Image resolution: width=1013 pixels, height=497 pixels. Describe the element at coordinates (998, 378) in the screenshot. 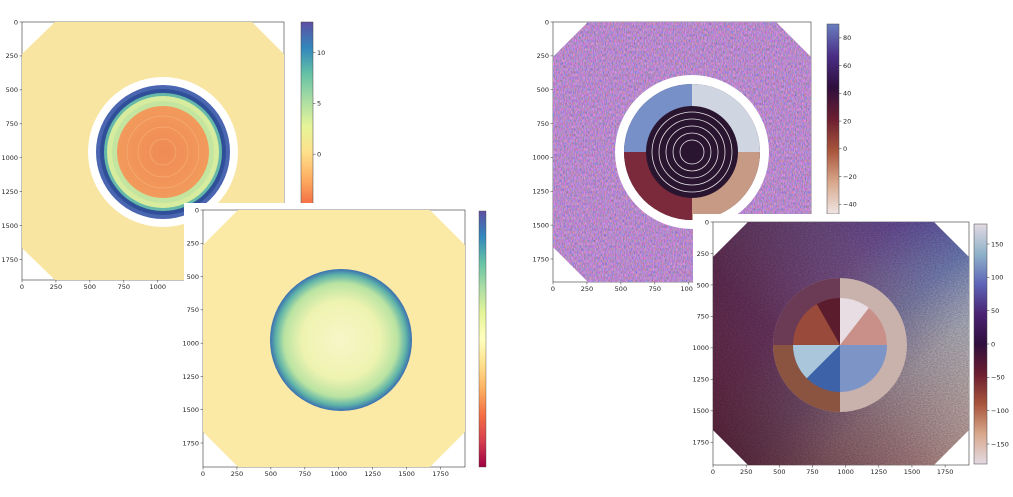

I see `panel-4-colorbar-tick-label: −50` at that location.